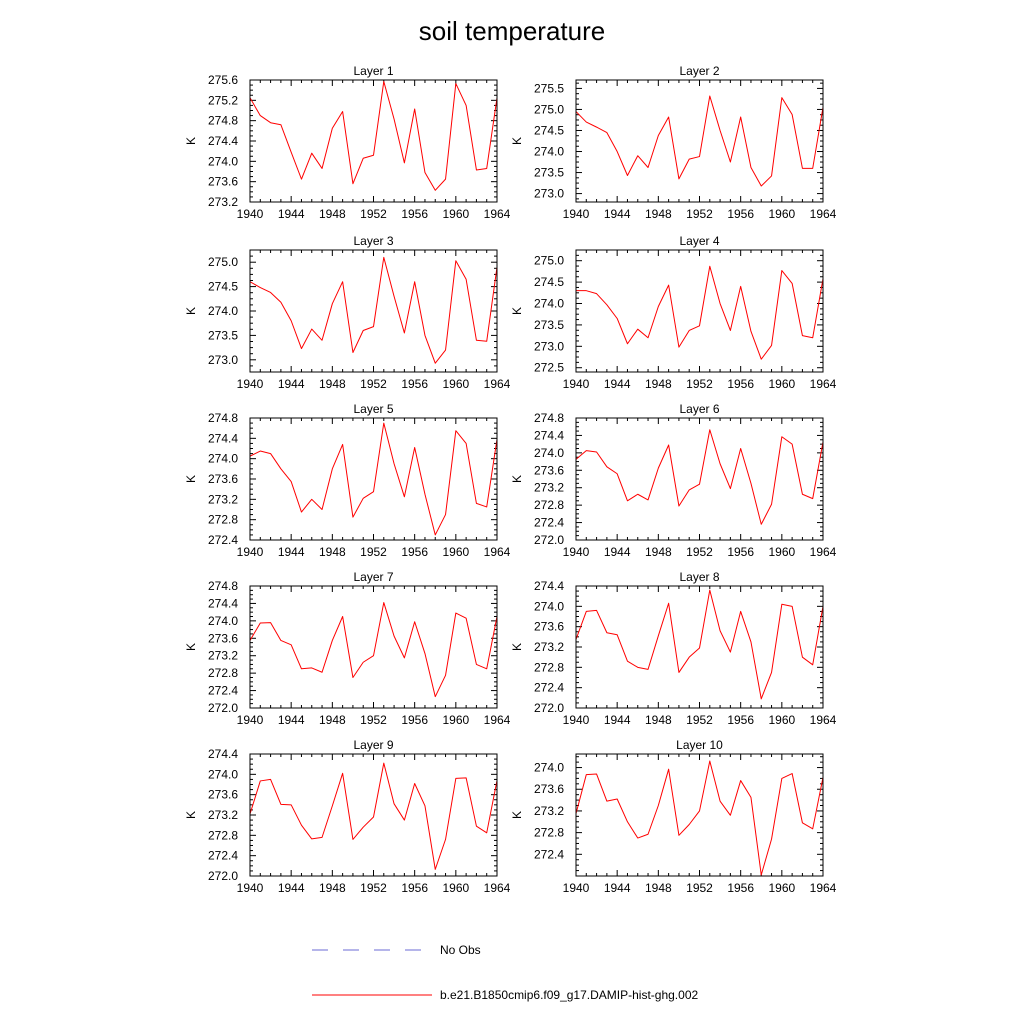 The image size is (1024, 1029). Describe the element at coordinates (699, 71) in the screenshot. I see `panel-title: Layer 2` at that location.